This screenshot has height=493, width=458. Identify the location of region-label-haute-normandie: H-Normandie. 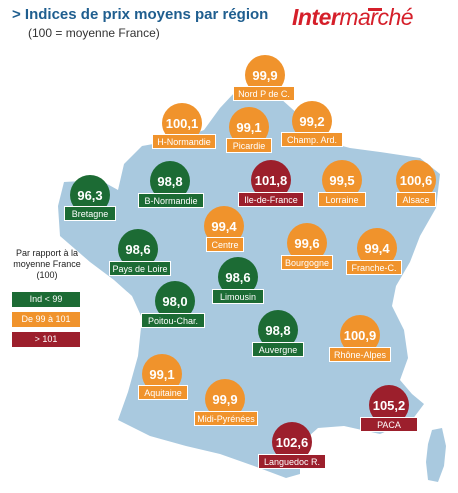
(184, 141).